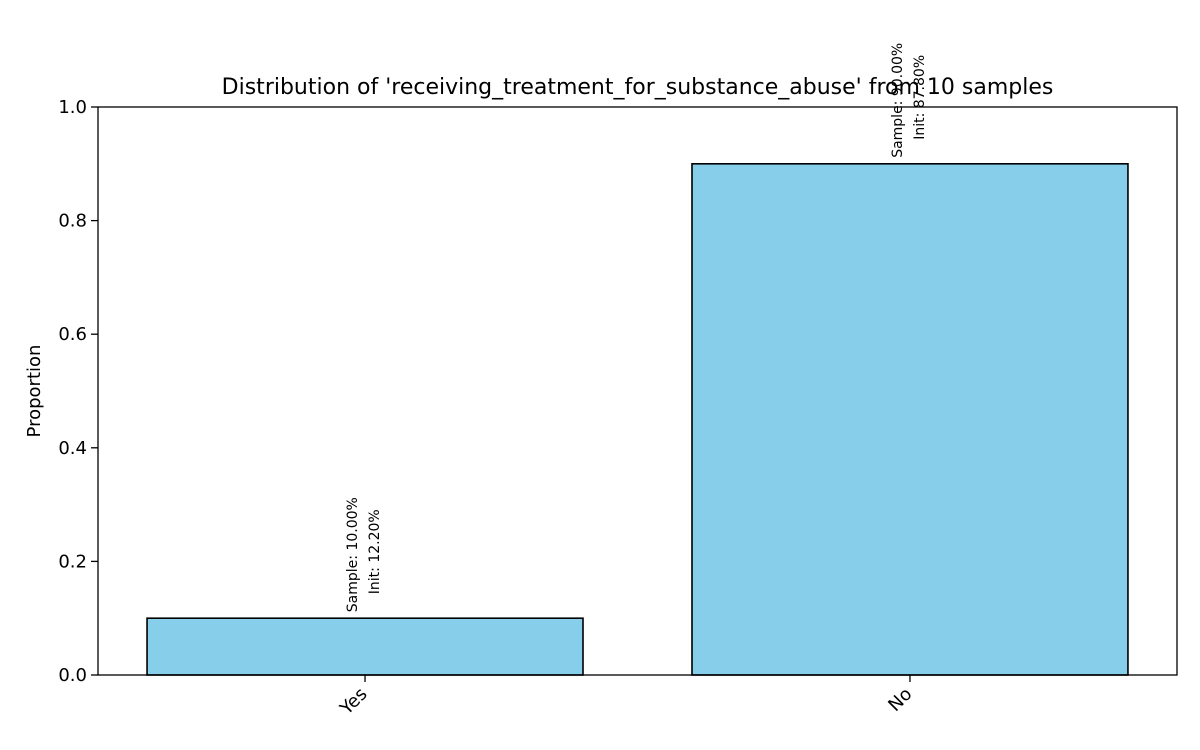 The width and height of the screenshot is (1200, 750). I want to click on x-axis: Yes No, so click(626, 697).